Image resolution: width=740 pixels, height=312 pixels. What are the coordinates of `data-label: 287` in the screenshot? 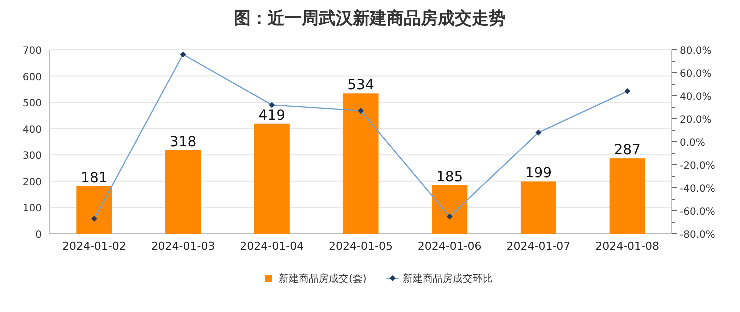 It's located at (627, 150).